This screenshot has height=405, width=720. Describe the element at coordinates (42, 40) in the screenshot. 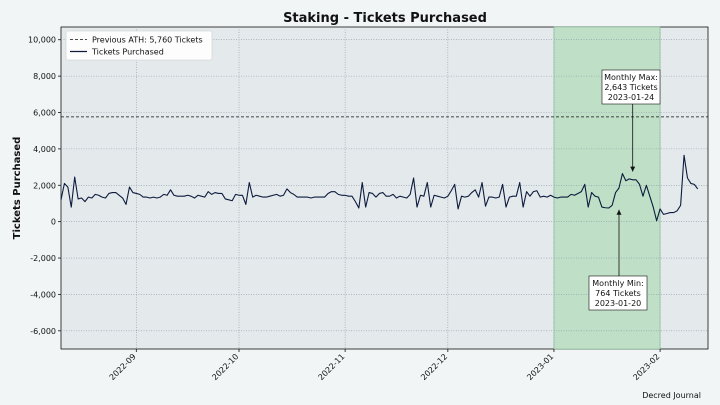

I see `y-tick-label: 10,000` at that location.